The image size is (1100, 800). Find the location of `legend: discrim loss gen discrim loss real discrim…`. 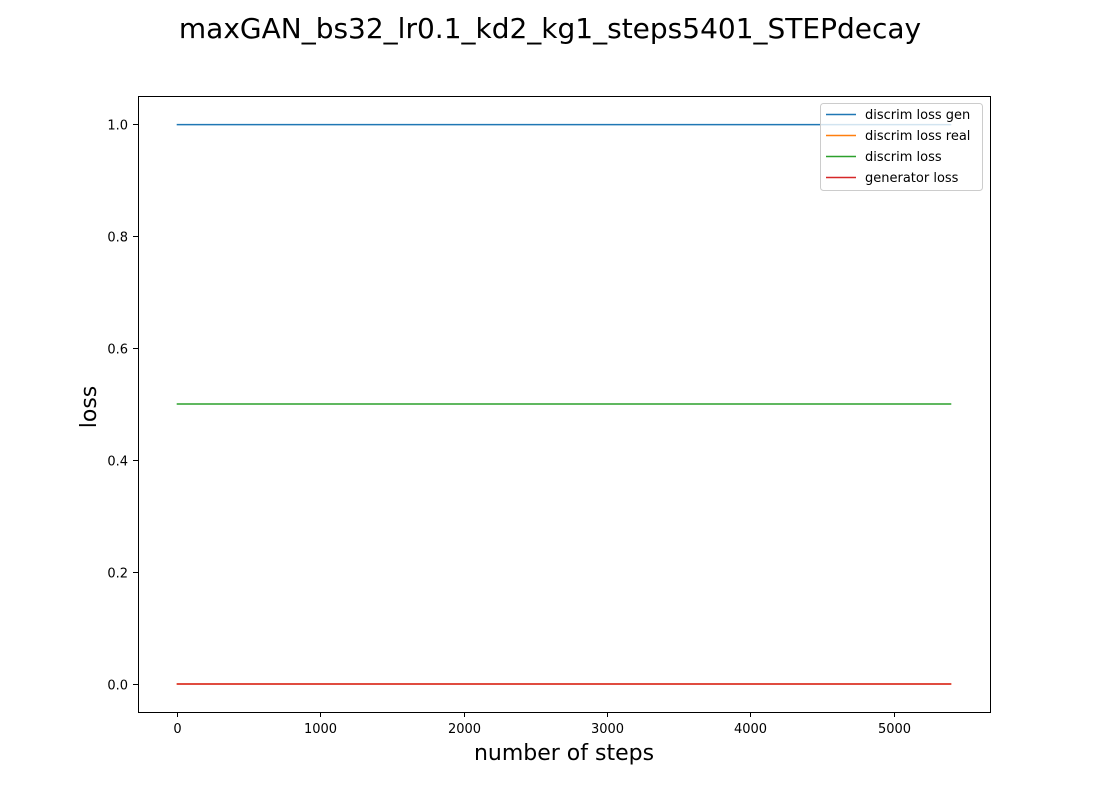

legend: discrim loss gen discrim loss real discrim… is located at coordinates (901, 147).